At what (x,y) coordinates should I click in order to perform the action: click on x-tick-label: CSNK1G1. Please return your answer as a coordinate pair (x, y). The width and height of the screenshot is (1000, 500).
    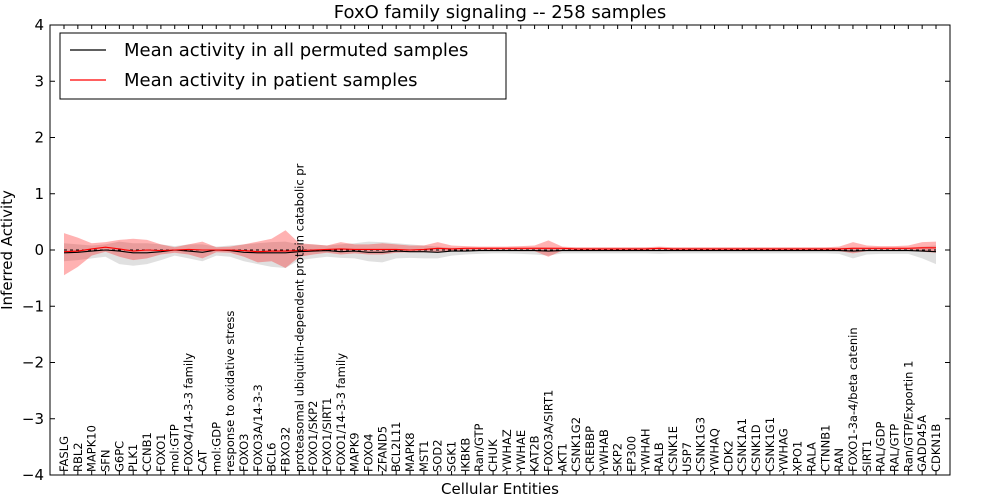
    Looking at the image, I should click on (770, 444).